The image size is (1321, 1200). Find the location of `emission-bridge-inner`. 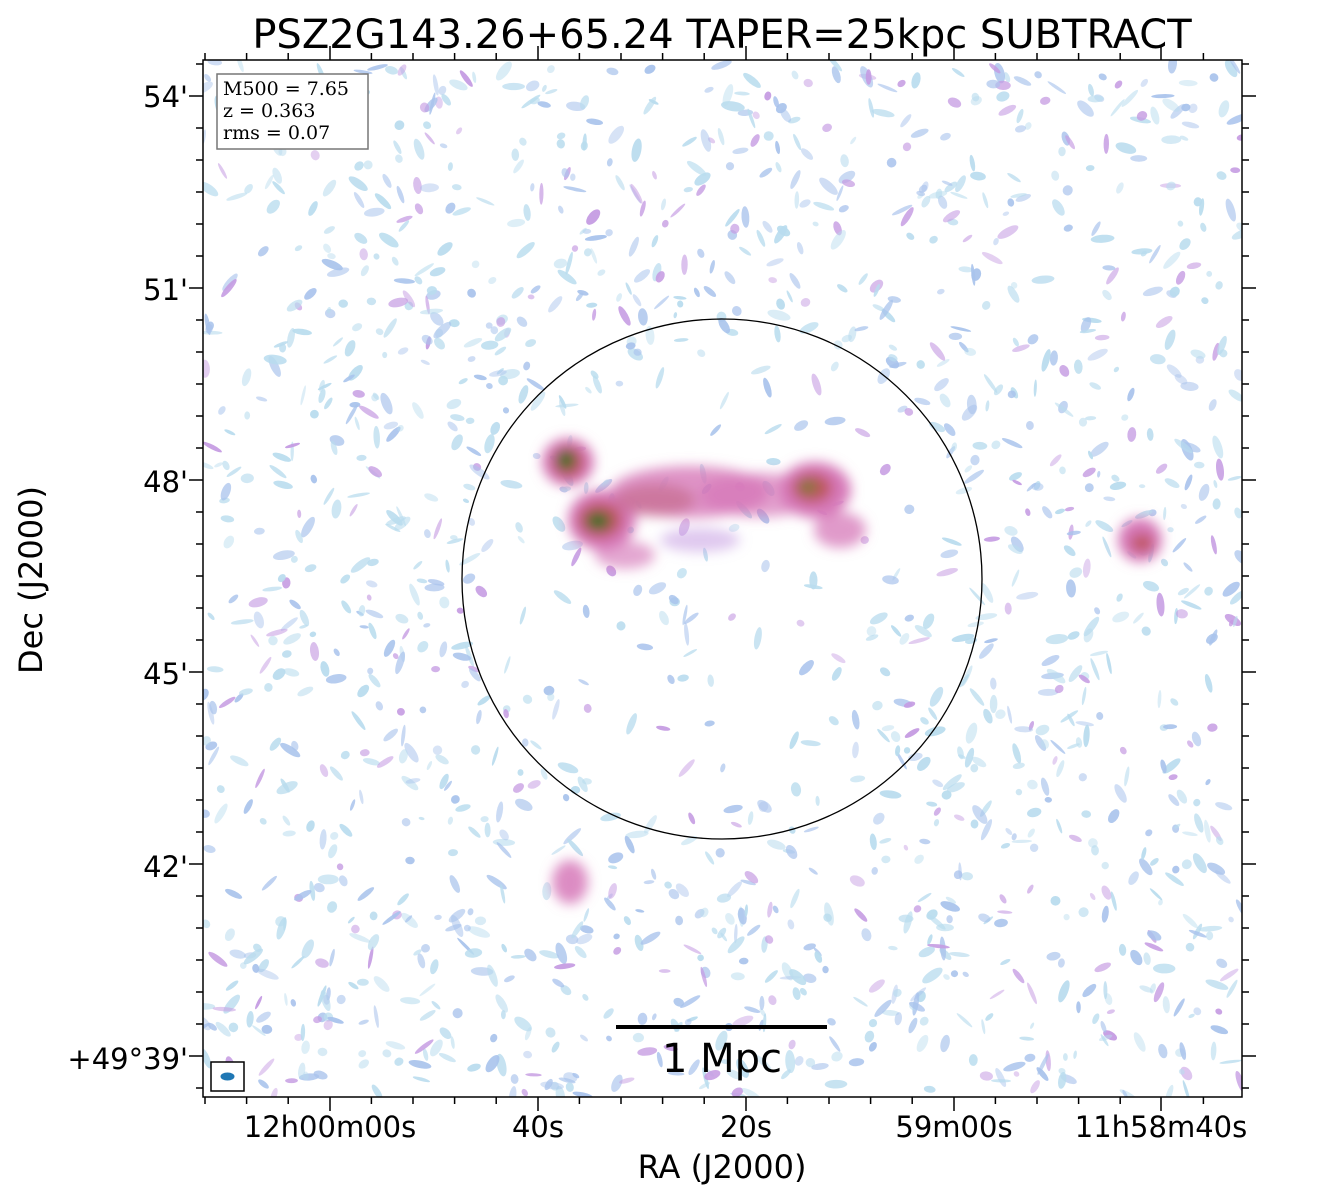

emission-bridge-inner is located at coordinates (655, 500).